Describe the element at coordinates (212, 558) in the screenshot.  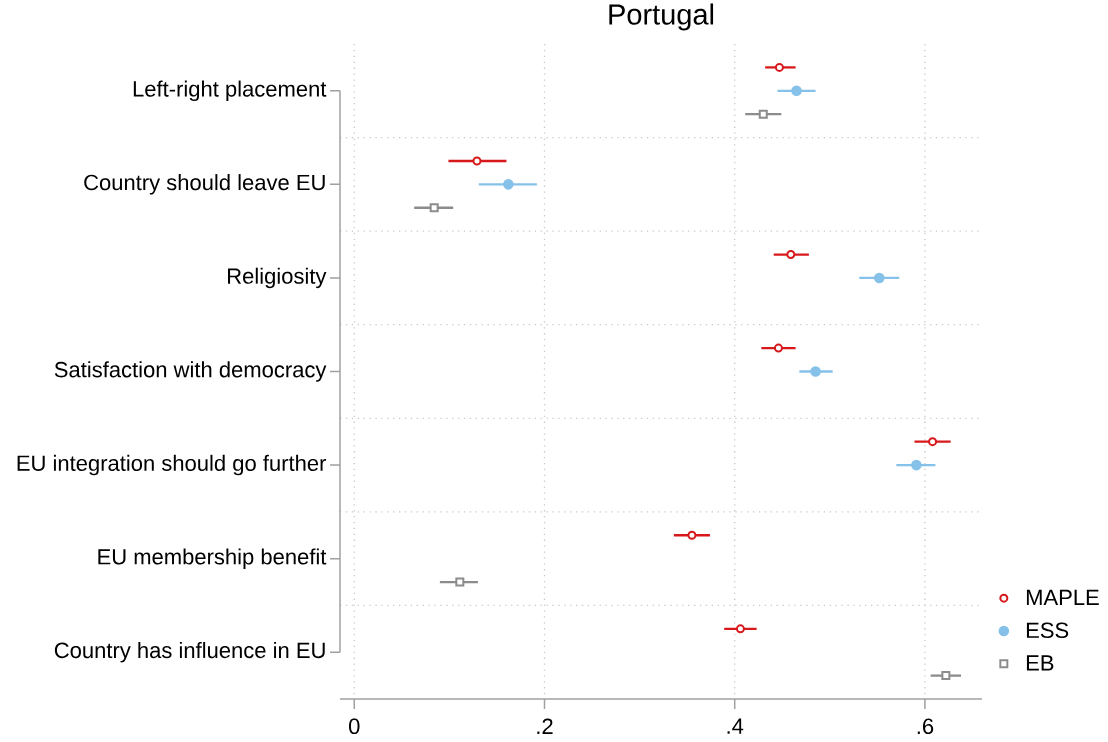
I see `y-tick-label: EU membership benefit` at that location.